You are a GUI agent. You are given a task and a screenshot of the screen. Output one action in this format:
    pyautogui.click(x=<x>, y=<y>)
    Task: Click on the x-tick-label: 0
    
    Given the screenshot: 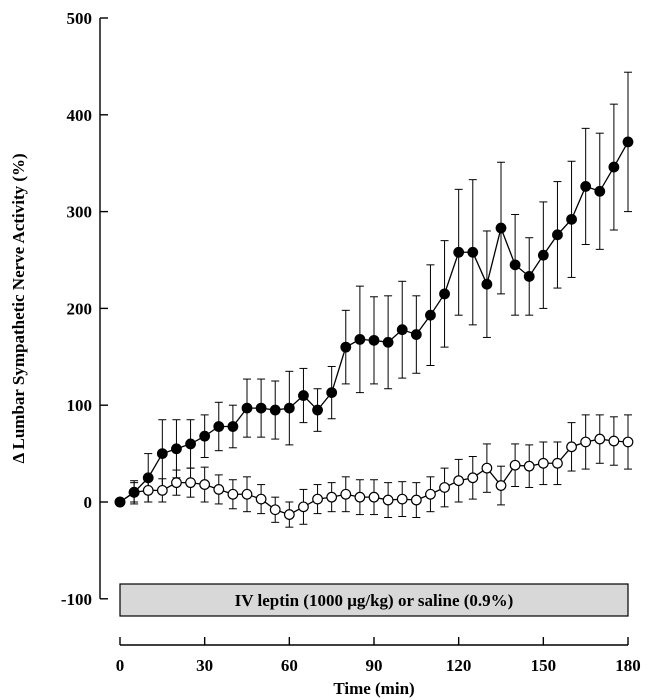 What is the action you would take?
    pyautogui.click(x=120, y=665)
    